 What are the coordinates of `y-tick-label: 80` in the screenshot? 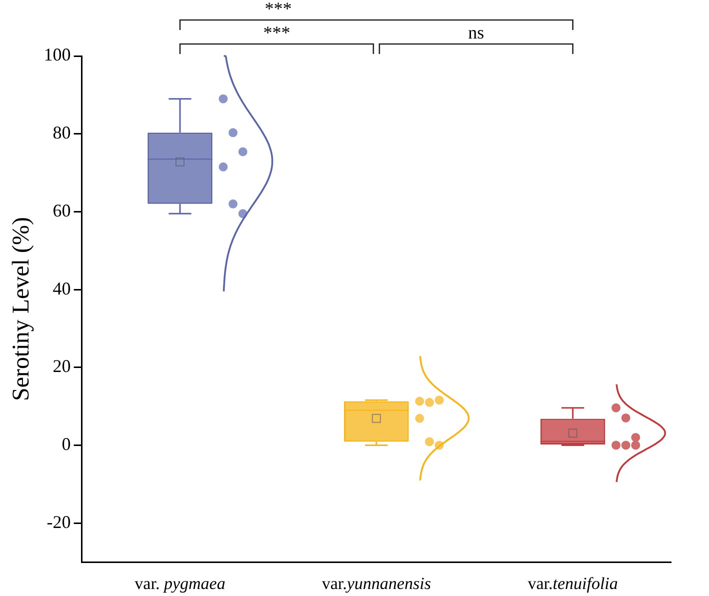 It's located at (61, 132).